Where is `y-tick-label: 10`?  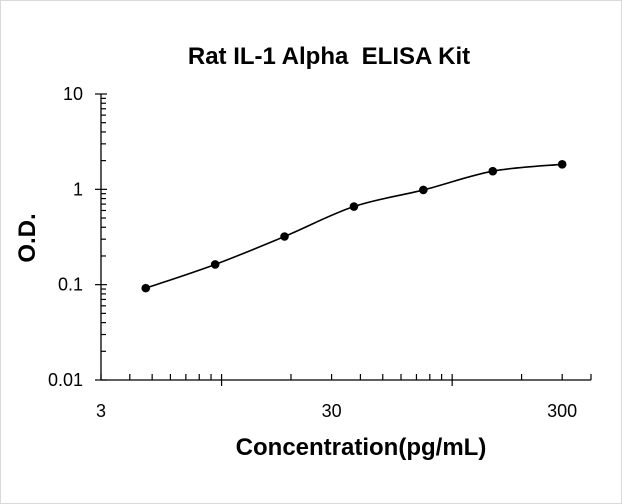
y-tick-label: 10 is located at coordinates (73, 94).